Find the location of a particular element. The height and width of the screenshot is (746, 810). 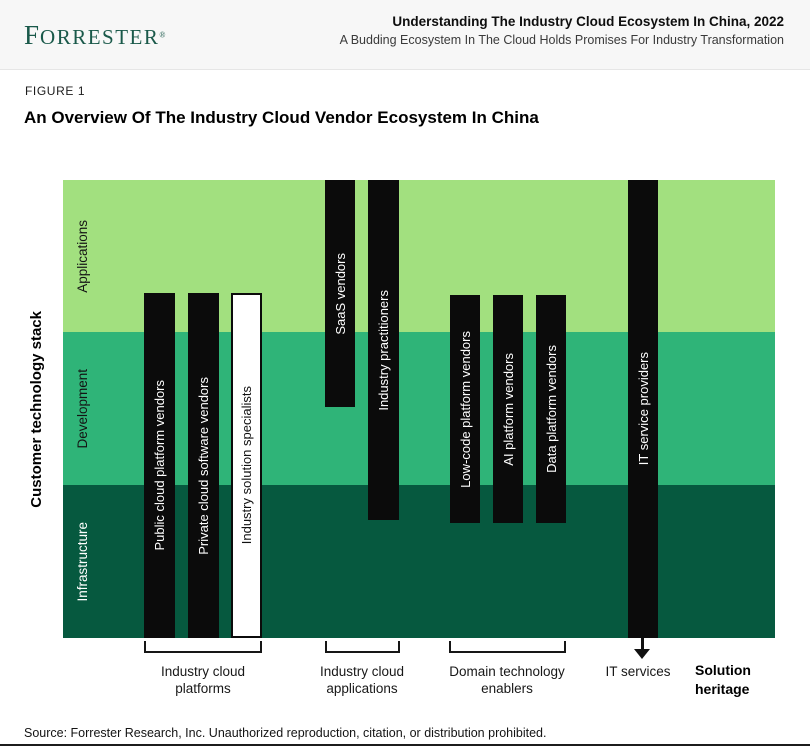

stack-axis: Customer technology stack is located at coordinates (36, 409).